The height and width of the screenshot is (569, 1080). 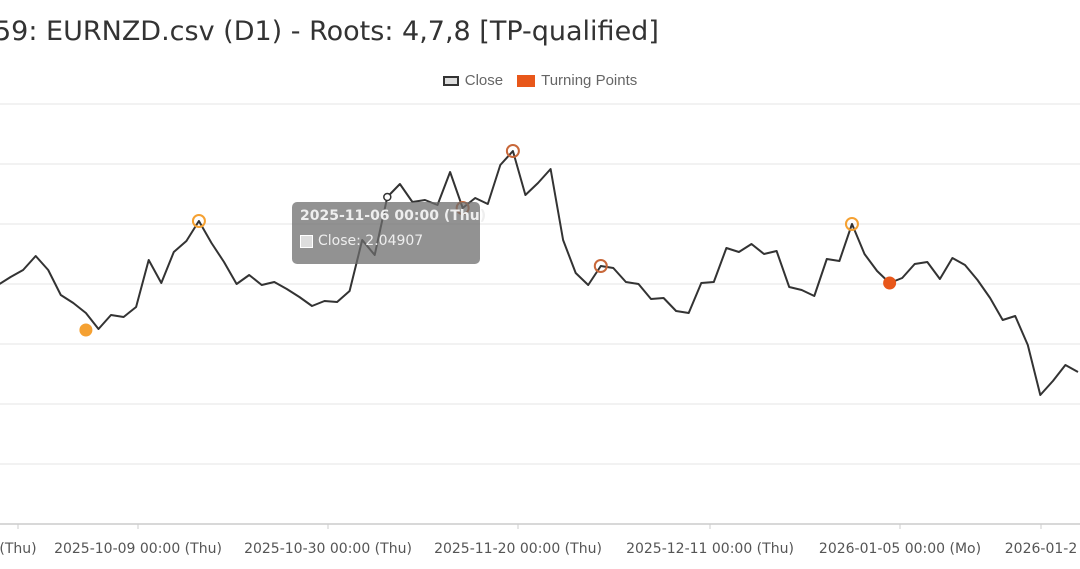 What do you see at coordinates (1041, 549) in the screenshot?
I see `x-tick-label: 2026-01-2` at bounding box center [1041, 549].